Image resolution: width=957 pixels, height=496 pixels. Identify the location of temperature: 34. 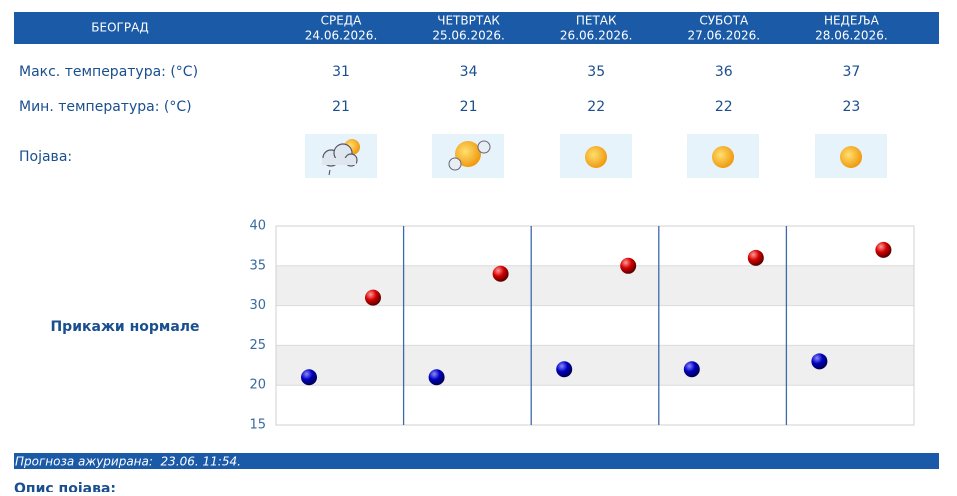
(469, 72).